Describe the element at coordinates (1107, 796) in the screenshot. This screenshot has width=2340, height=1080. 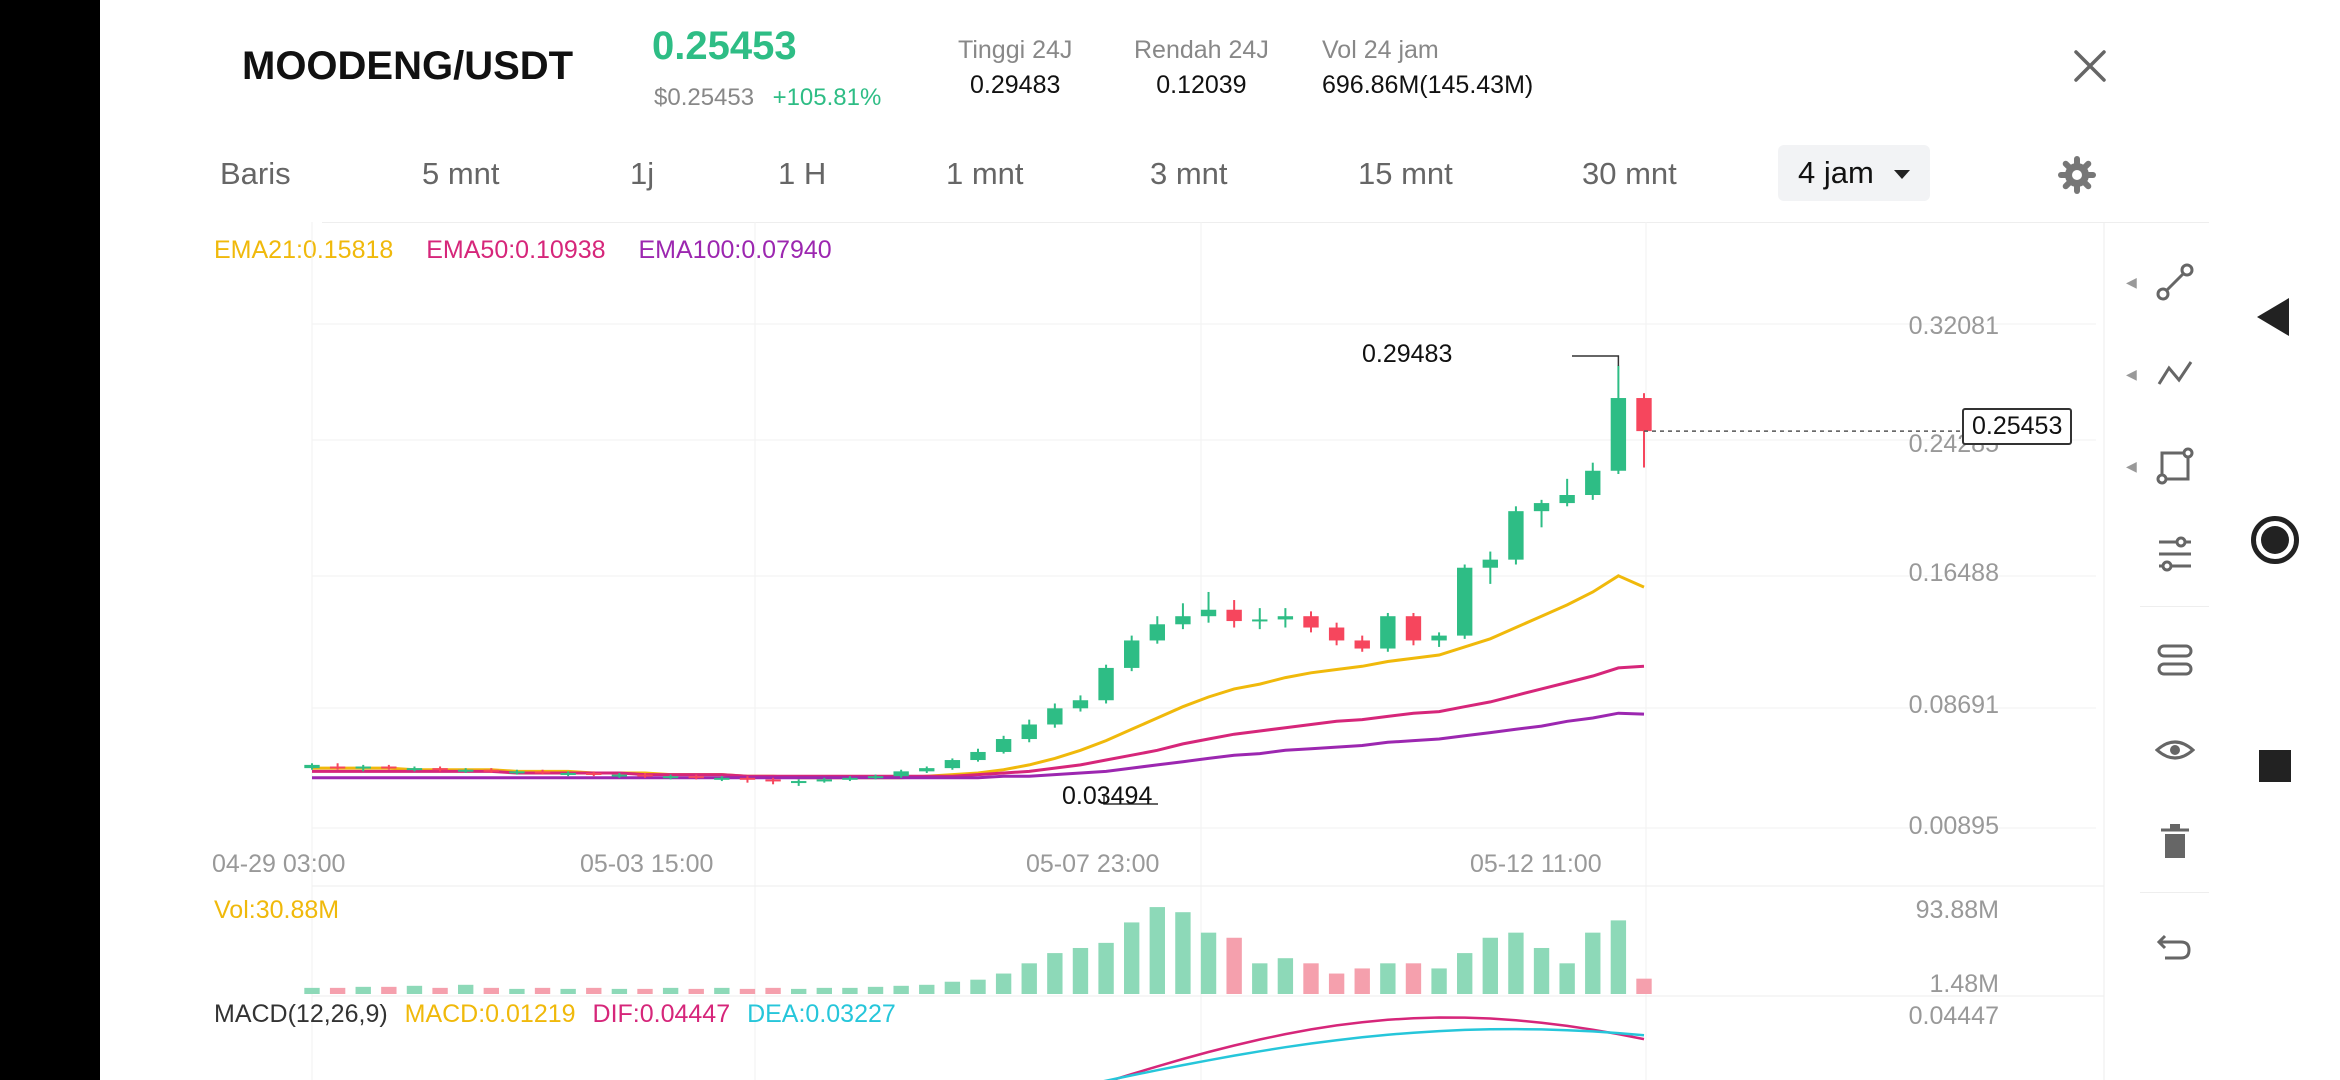
I see `low-label: 0.03494` at that location.